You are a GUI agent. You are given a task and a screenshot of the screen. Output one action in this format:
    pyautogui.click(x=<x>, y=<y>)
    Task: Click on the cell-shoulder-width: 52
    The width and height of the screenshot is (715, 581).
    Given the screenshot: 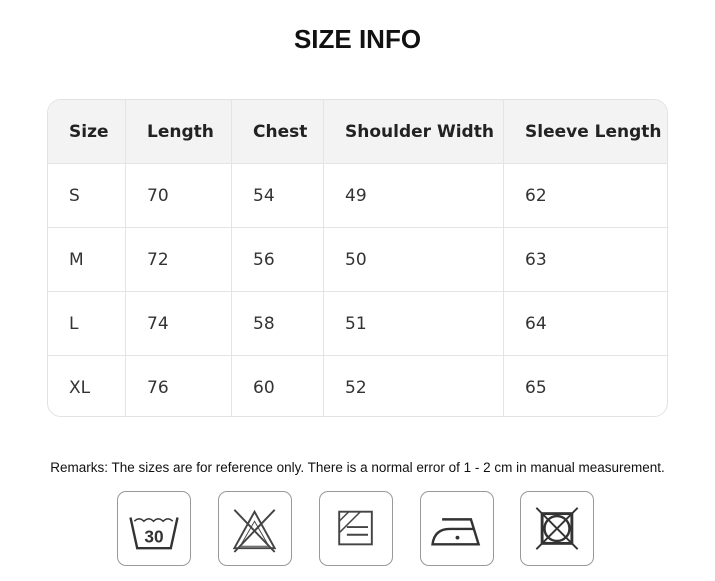 What is the action you would take?
    pyautogui.click(x=413, y=385)
    